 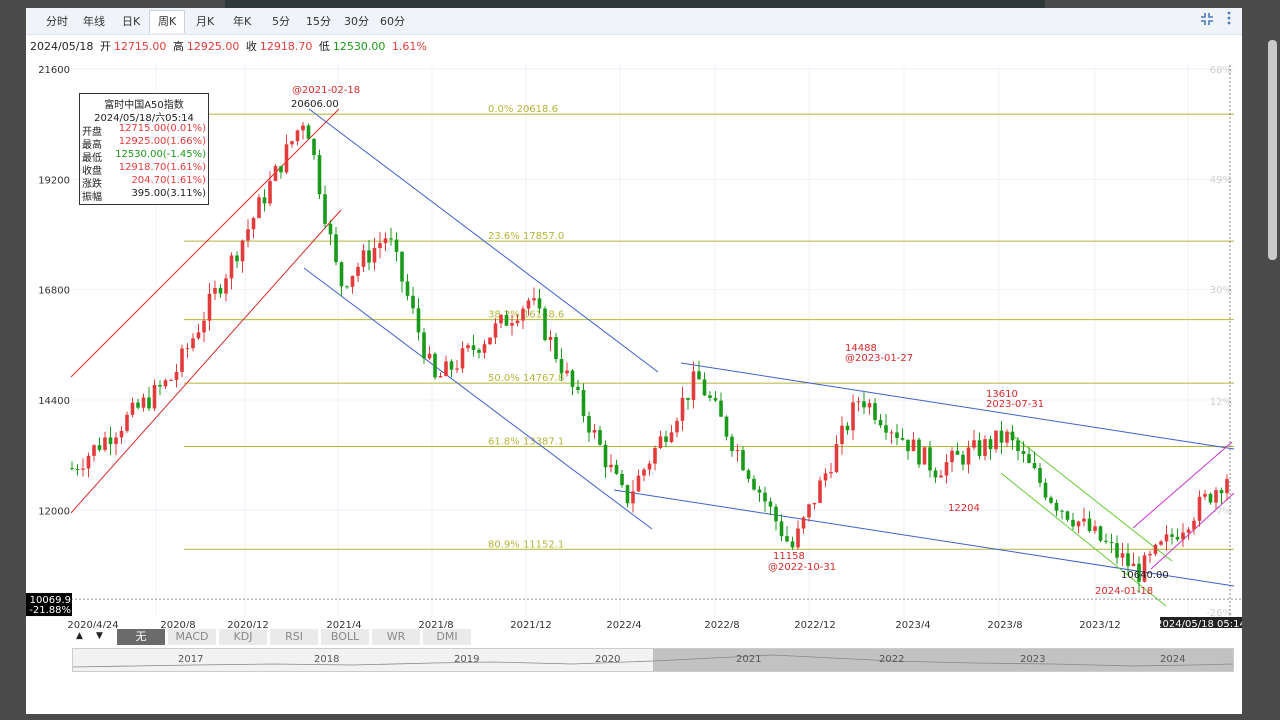 I want to click on scroll-down-arrow-icon: ▼, so click(x=99, y=636).